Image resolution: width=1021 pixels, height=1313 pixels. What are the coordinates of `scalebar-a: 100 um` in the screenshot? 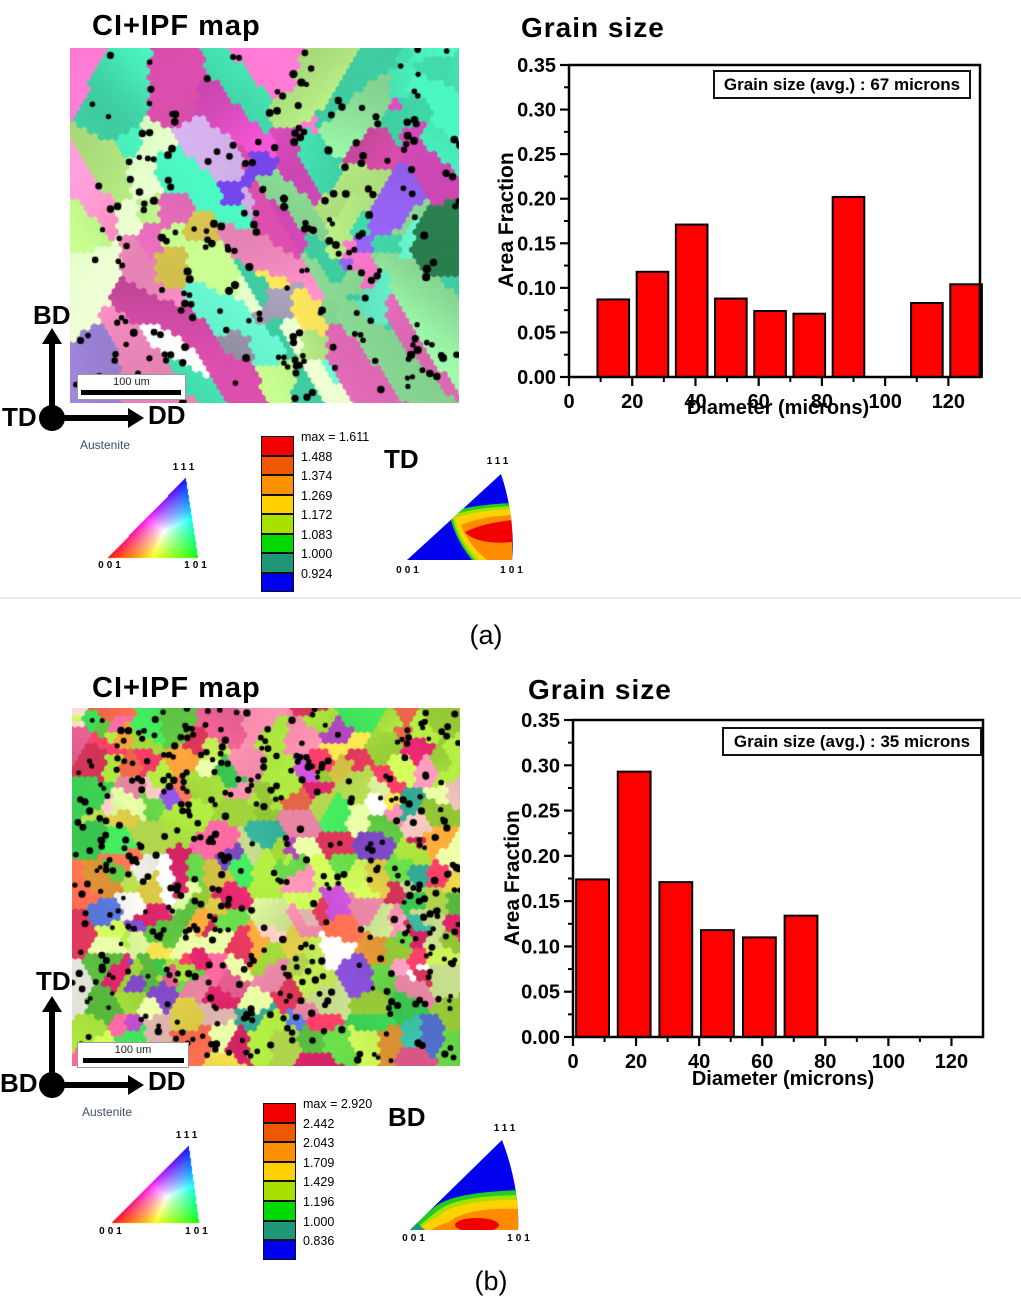 It's located at (131, 387).